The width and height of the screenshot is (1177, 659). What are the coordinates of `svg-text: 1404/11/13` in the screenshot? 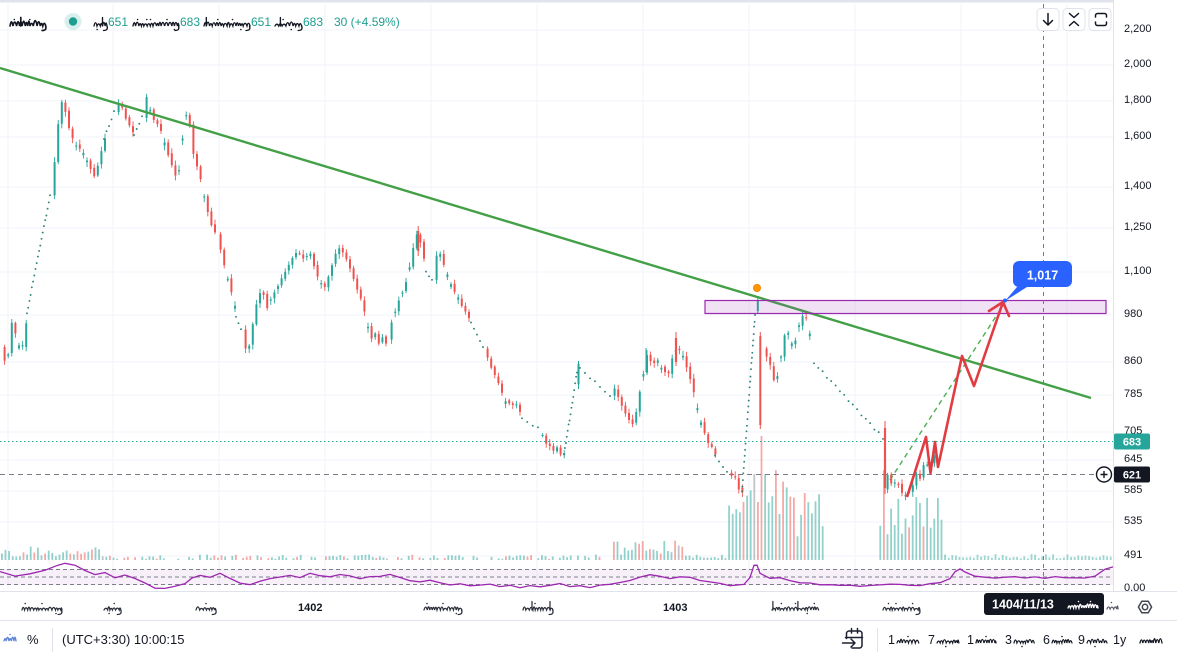 It's located at (1023, 605).